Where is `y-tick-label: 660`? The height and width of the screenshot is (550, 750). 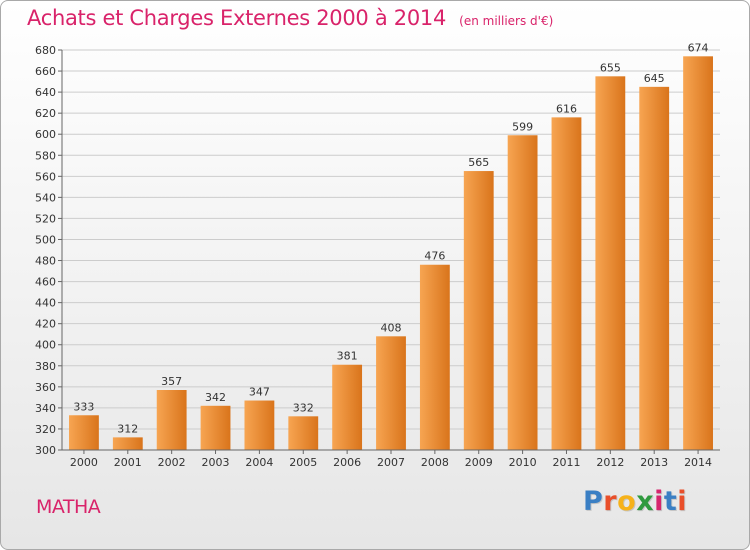
y-tick-label: 660 is located at coordinates (45, 71).